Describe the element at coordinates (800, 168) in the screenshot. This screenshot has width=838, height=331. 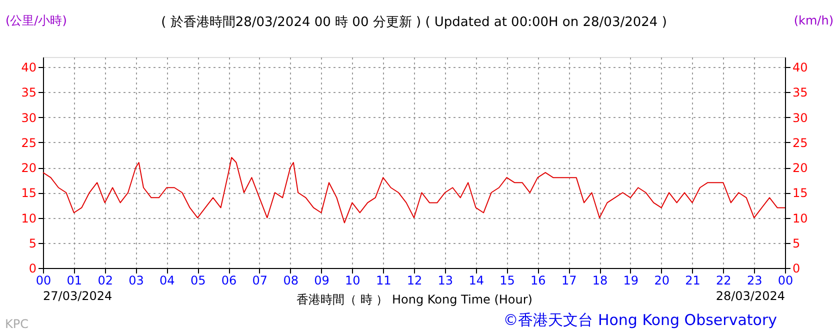
I see `y2-tick-label: 20` at that location.